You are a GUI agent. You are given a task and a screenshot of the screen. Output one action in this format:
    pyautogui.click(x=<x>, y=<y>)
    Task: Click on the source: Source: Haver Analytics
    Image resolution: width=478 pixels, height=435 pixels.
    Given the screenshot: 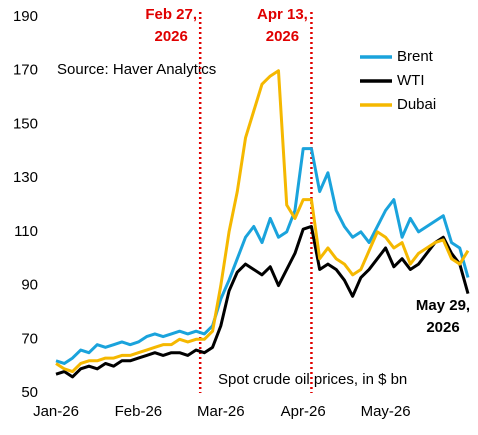 What is the action you would take?
    pyautogui.click(x=136, y=69)
    